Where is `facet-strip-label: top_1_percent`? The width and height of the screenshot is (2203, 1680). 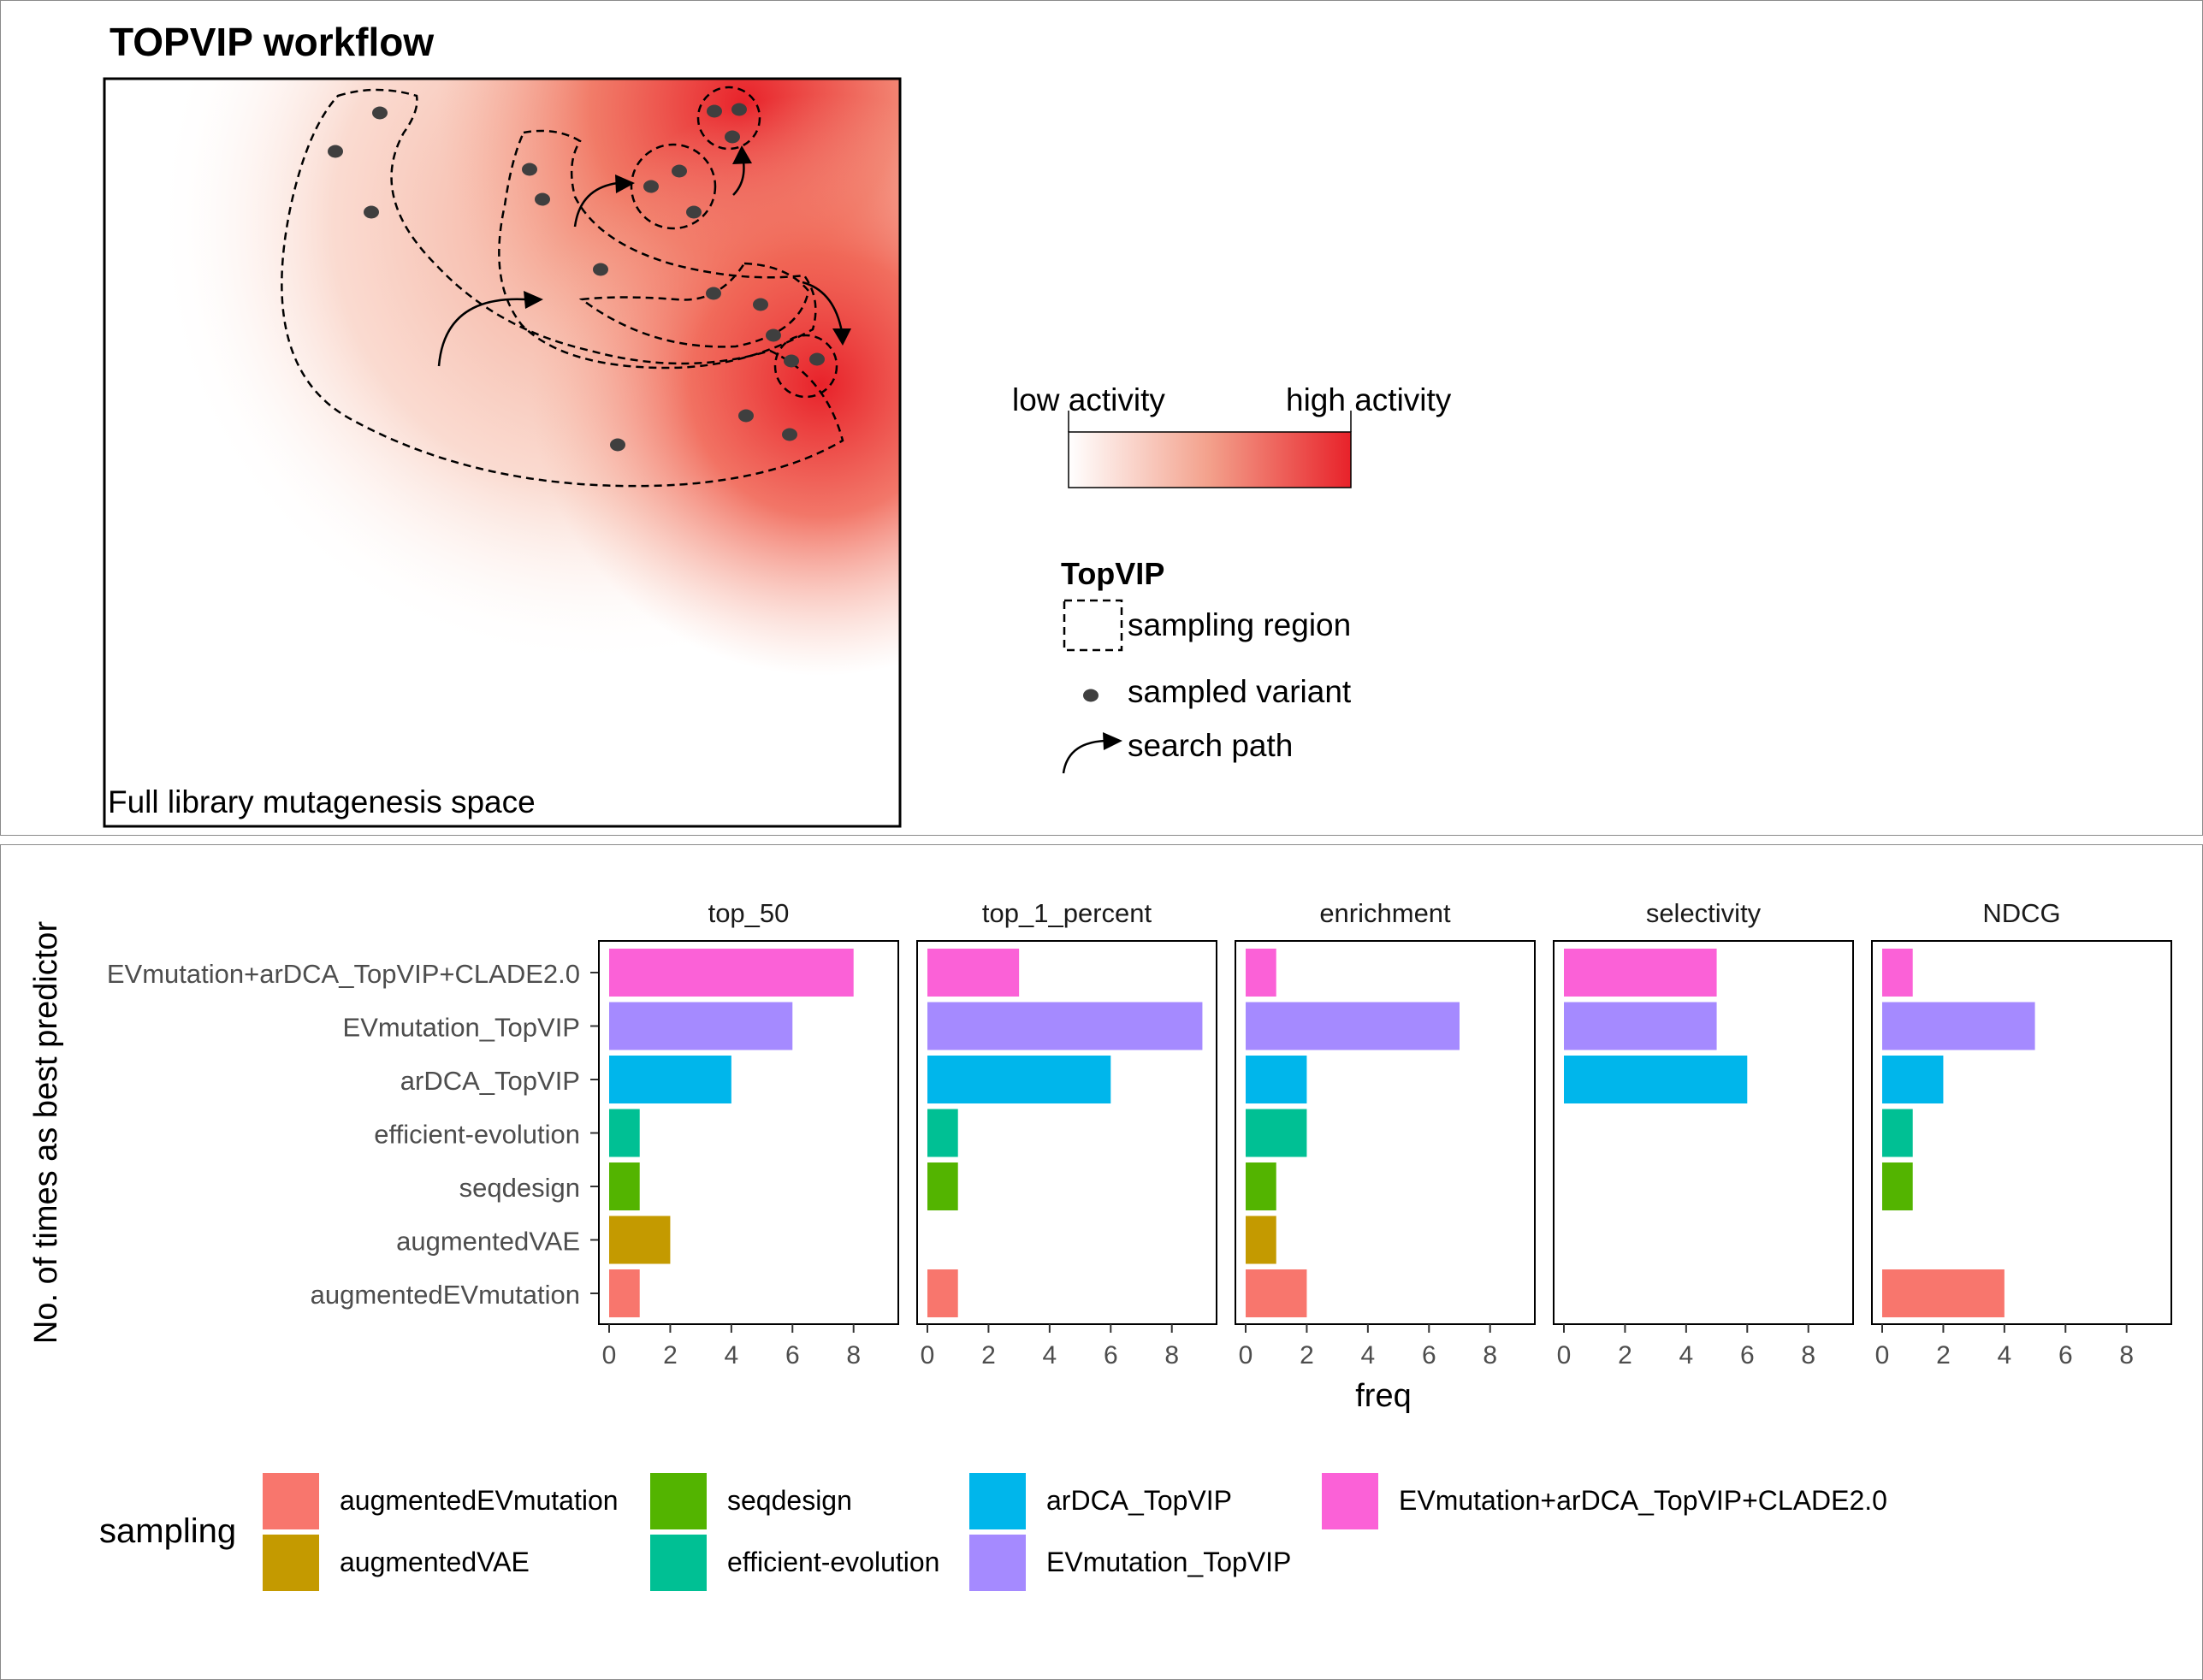 facet-strip-label: top_1_percent is located at coordinates (1067, 913).